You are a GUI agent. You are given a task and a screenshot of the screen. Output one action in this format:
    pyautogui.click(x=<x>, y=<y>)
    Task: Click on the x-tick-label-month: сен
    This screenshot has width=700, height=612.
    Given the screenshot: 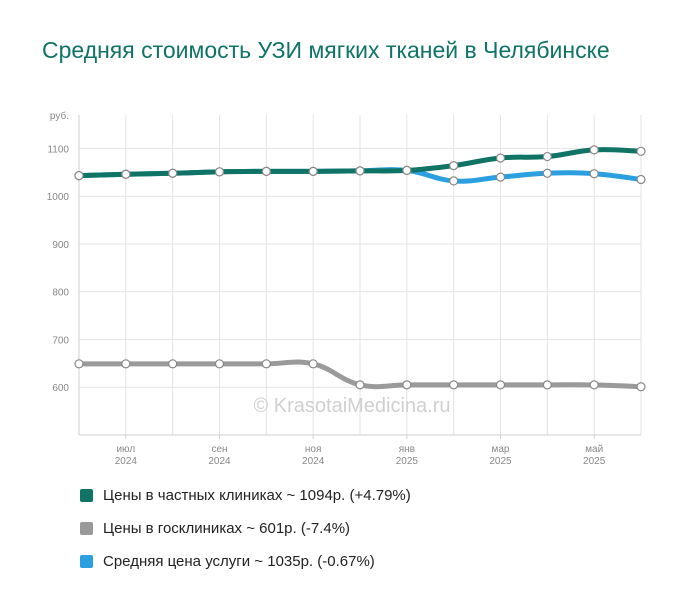 What is the action you would take?
    pyautogui.click(x=219, y=449)
    